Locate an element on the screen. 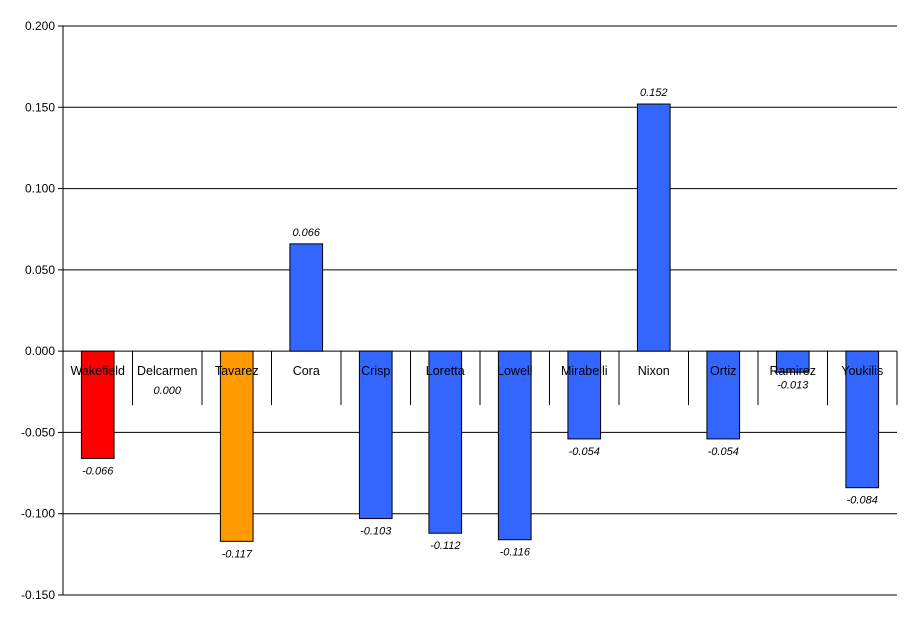  y-tick-label: -0.150 is located at coordinates (38, 595).